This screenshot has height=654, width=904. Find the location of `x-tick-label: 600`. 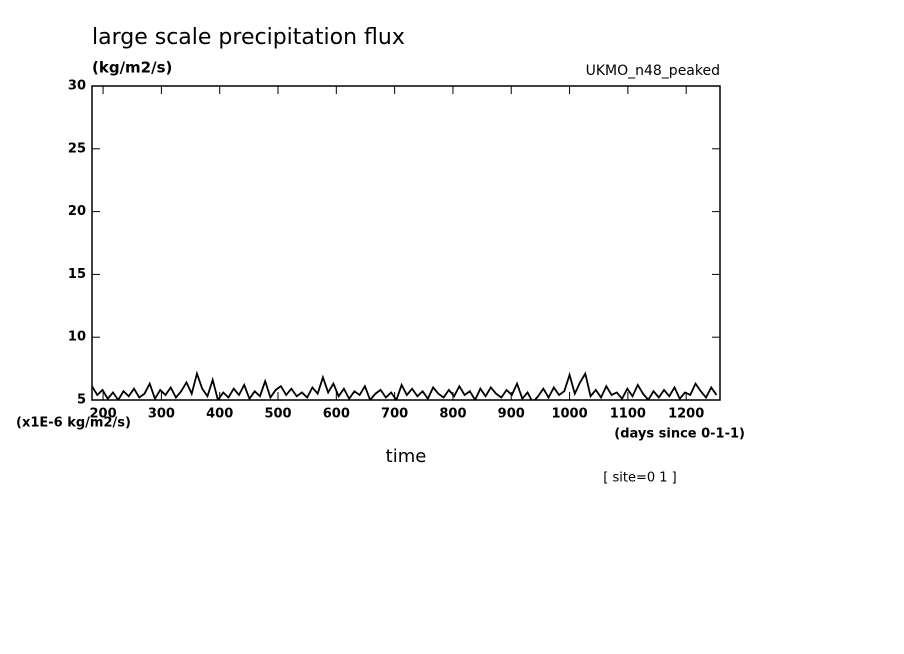

x-tick-label: 600 is located at coordinates (336, 414).